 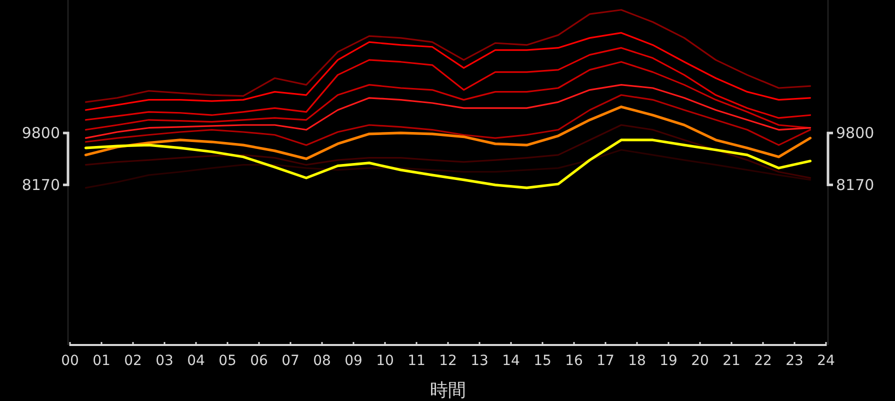 I want to click on x-tick-label: 06, so click(x=259, y=361).